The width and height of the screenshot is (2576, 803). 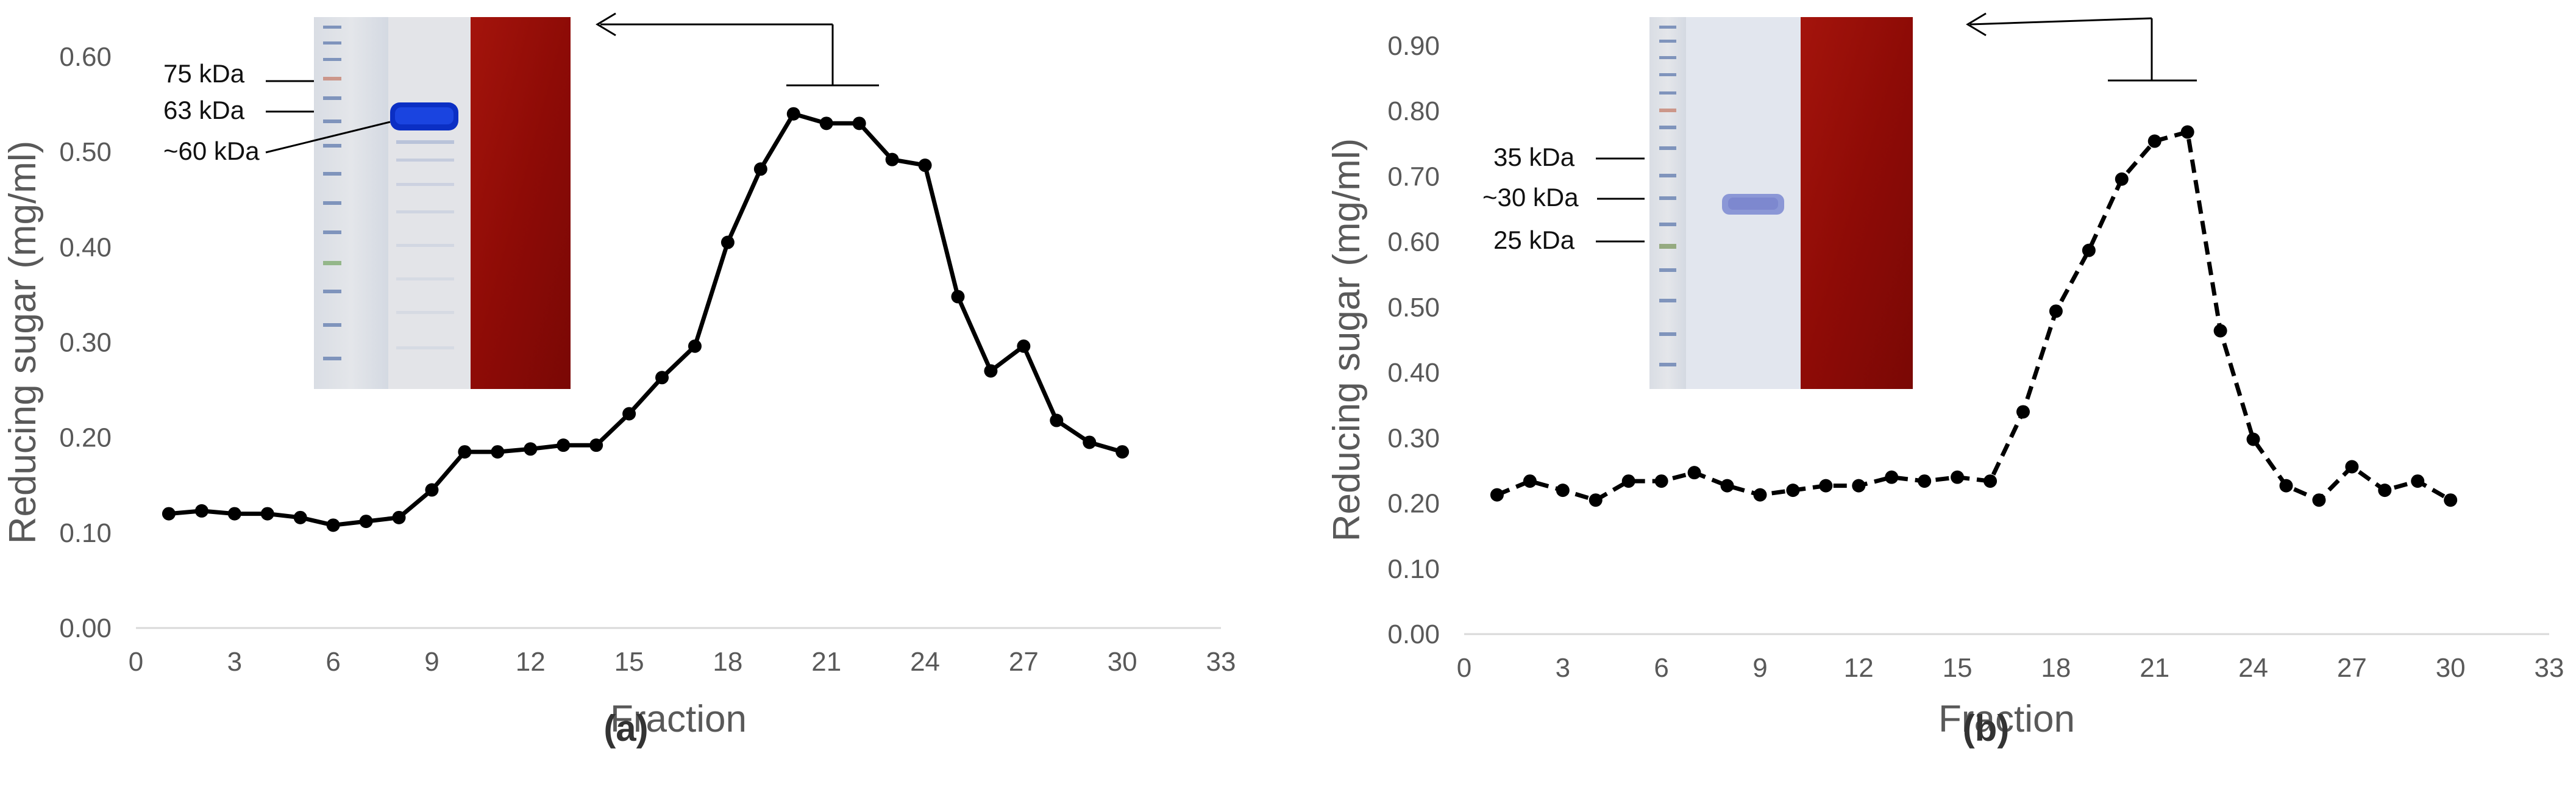 I want to click on kda-marker-25-b: 25 kDa, so click(x=1569, y=240).